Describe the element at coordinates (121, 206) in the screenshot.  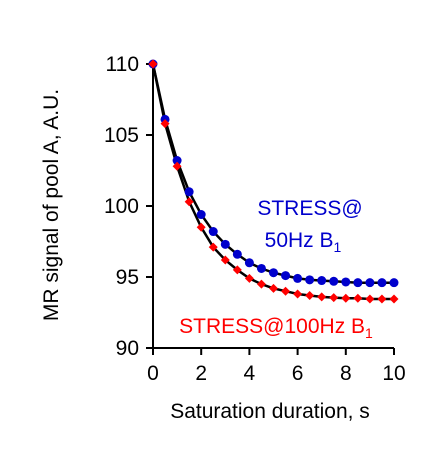
I see `y-tick-label: 100` at that location.